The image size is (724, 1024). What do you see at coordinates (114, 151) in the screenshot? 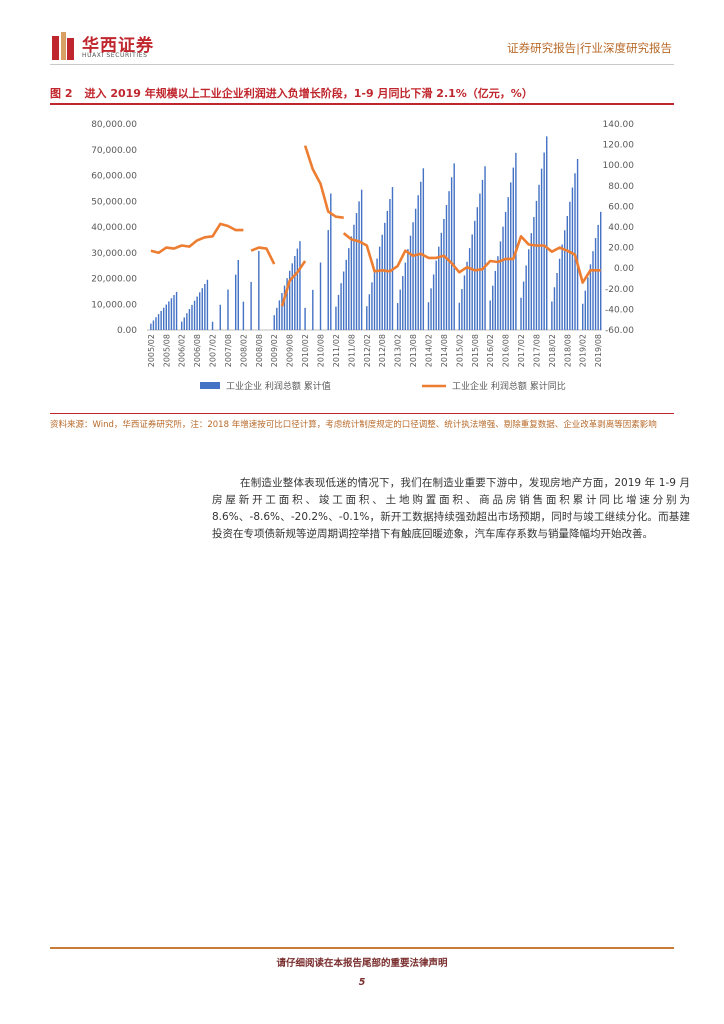
I see `left-axis-tick-label: 70,000.00` at bounding box center [114, 151].